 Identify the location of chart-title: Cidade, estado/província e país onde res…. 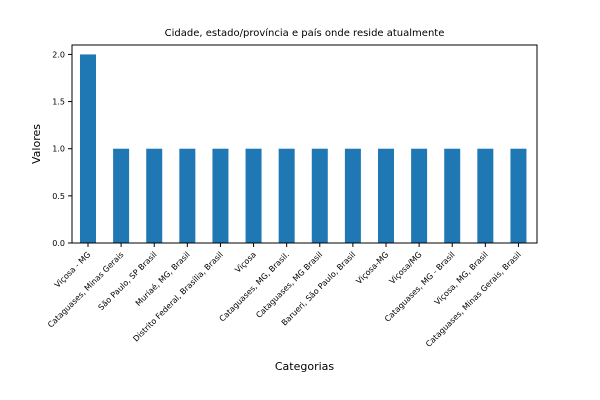
(305, 33).